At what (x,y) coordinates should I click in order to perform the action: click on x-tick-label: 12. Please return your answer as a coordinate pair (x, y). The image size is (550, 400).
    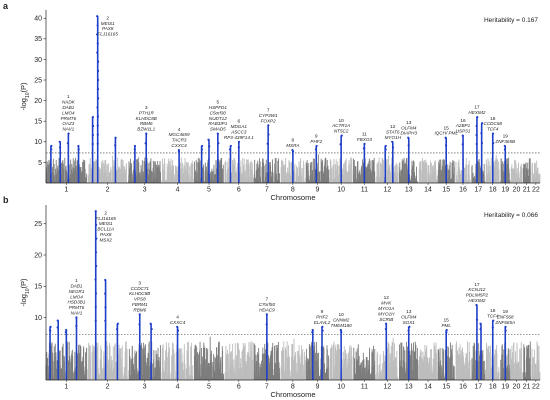
    Looking at the image, I should click on (387, 190).